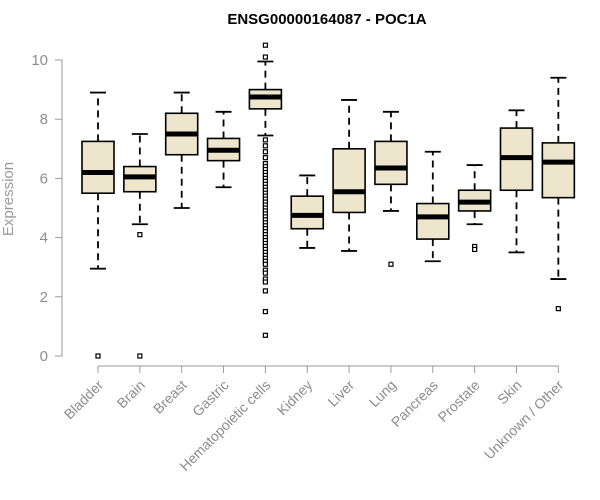 The height and width of the screenshot is (500, 600). I want to click on y-tick-label: 6, so click(44, 178).